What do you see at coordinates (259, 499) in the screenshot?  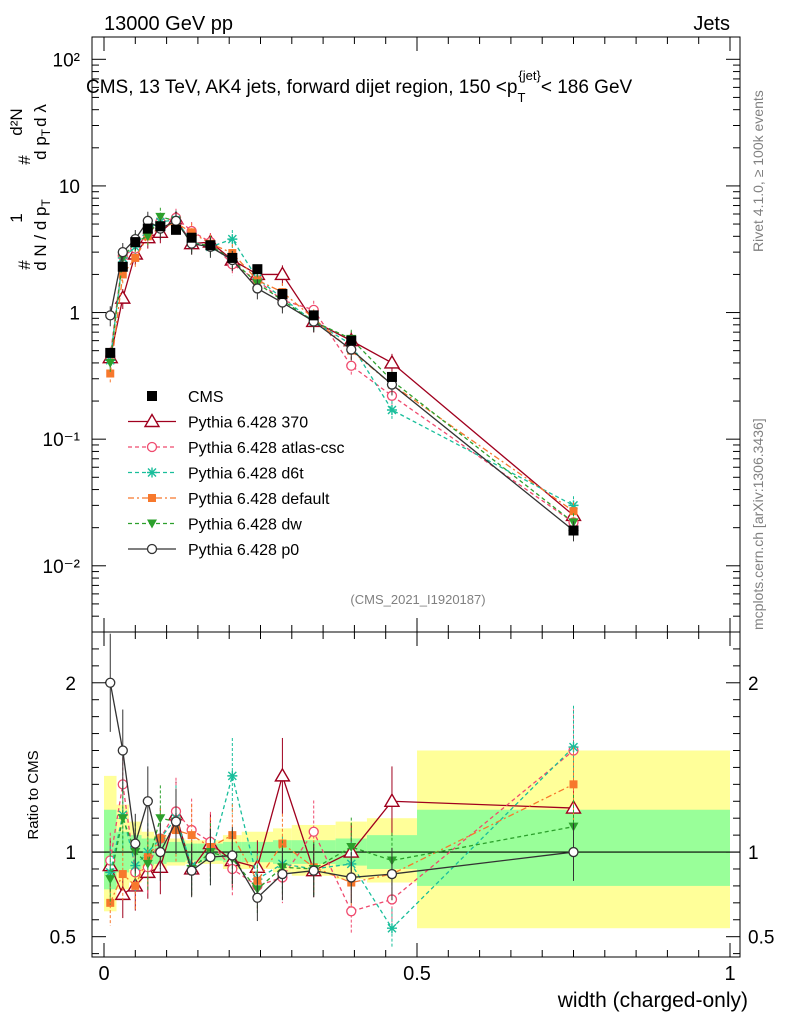 I see `legend-label: Pythia 6.428 default` at bounding box center [259, 499].